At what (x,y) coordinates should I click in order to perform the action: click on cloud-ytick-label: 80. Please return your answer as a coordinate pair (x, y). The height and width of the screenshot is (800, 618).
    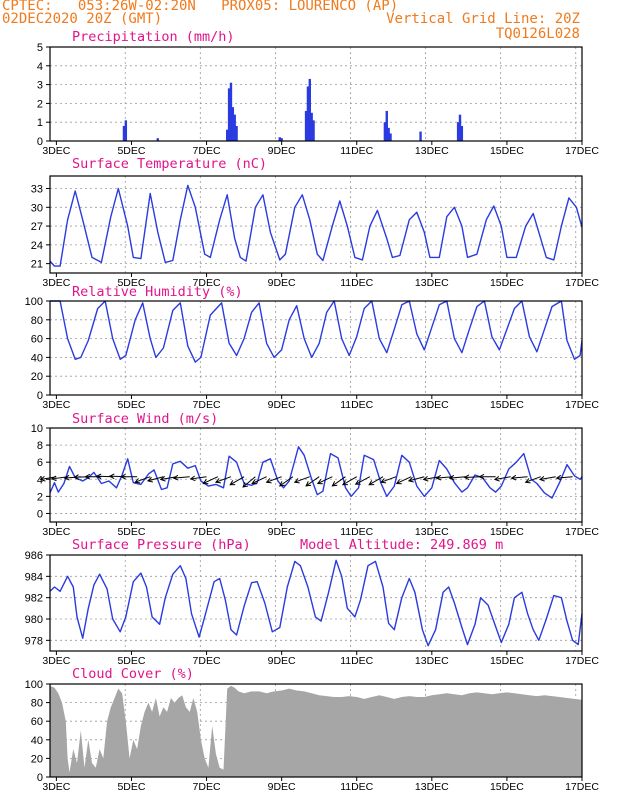
    Looking at the image, I should click on (37, 704).